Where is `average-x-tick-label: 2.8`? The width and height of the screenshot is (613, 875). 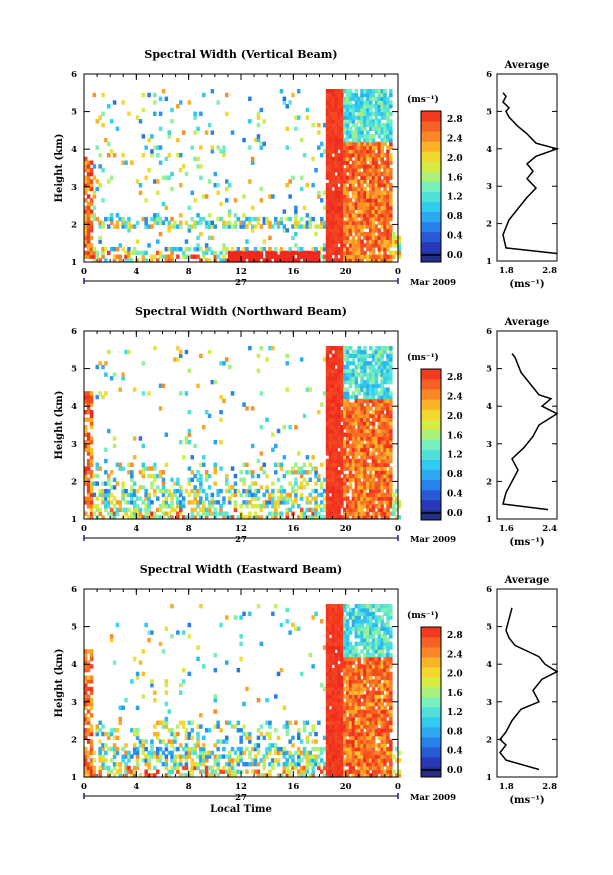
average-x-tick-label: 2.8 is located at coordinates (549, 271).